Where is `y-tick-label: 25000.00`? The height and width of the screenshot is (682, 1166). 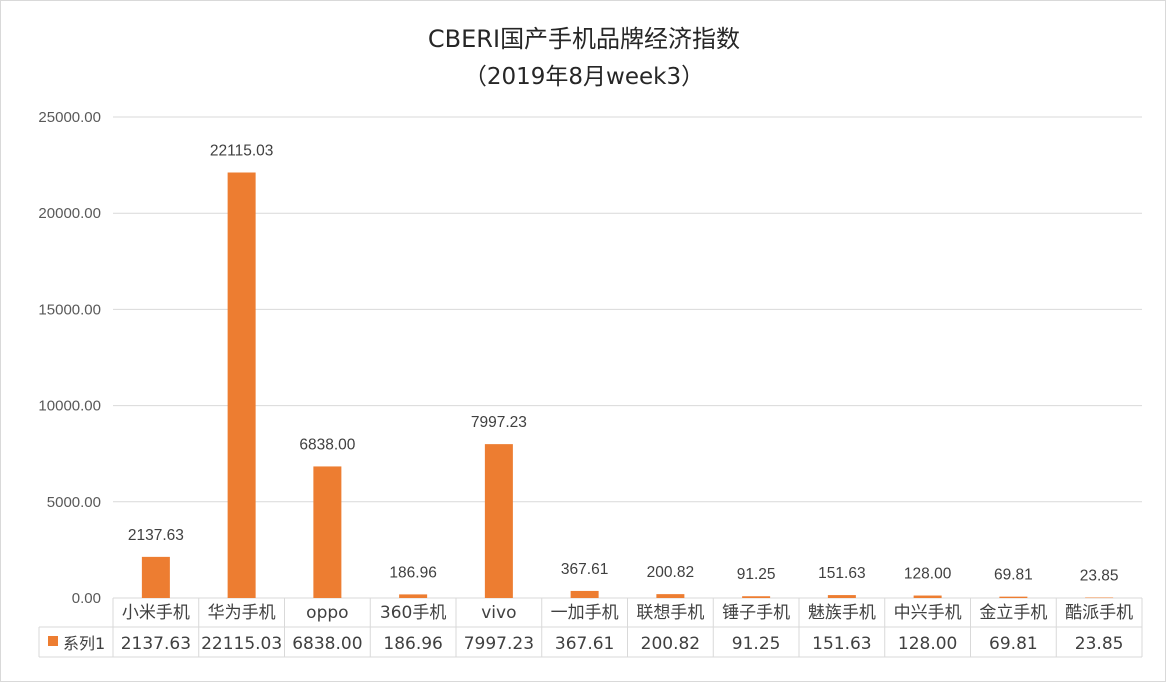
y-tick-label: 25000.00 is located at coordinates (69, 117).